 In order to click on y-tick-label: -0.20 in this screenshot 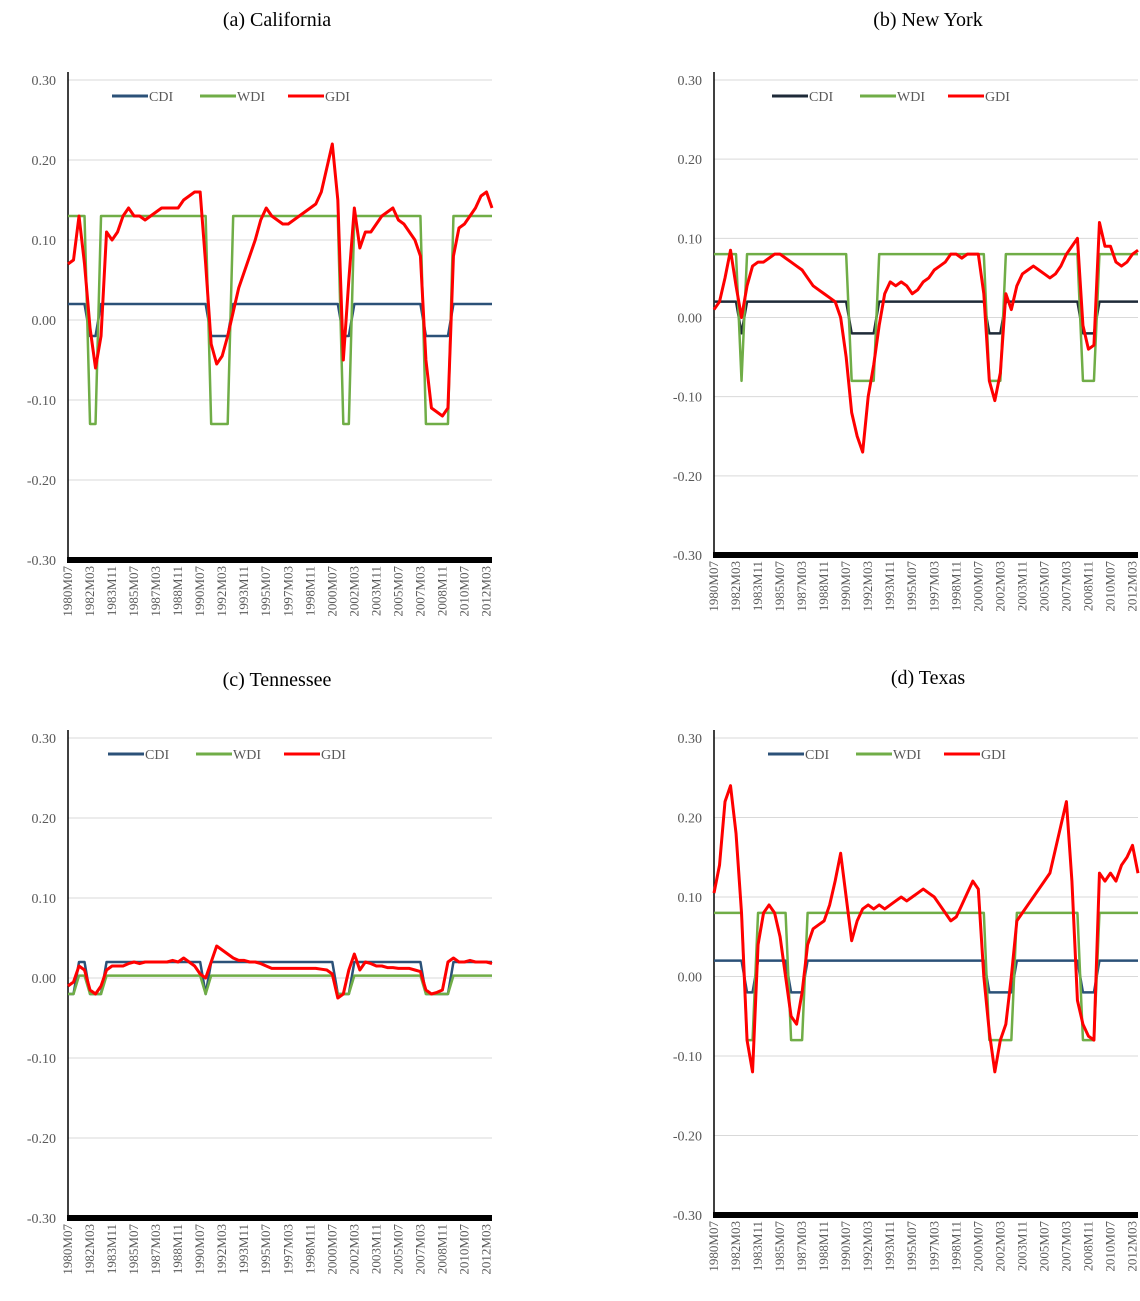, I will do `click(687, 477)`.